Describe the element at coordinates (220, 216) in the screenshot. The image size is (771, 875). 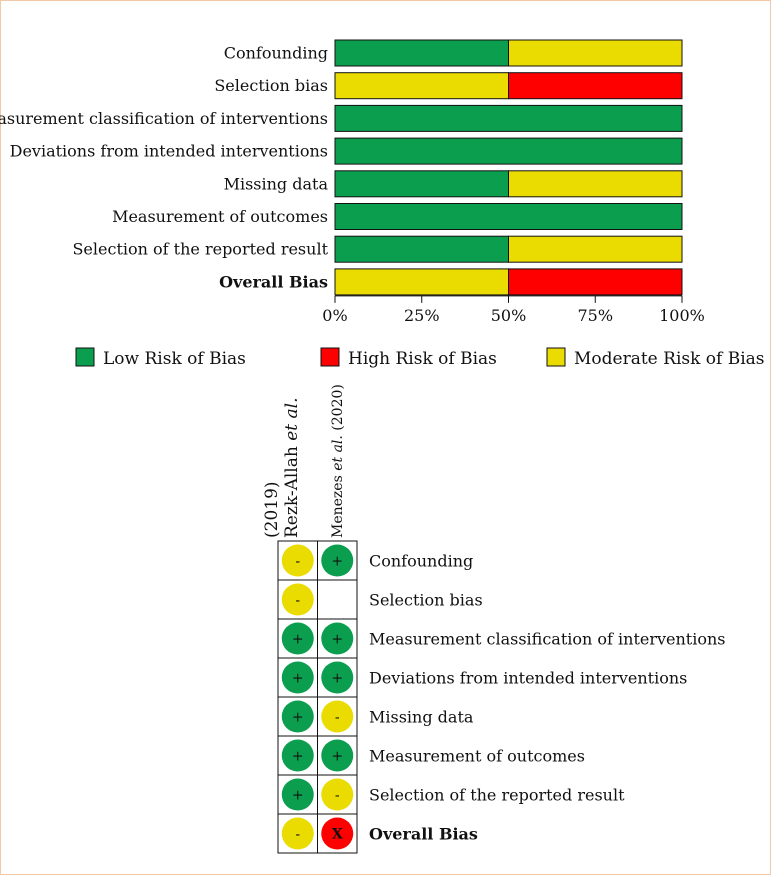
I see `category-label: Measurement of outcomes` at that location.